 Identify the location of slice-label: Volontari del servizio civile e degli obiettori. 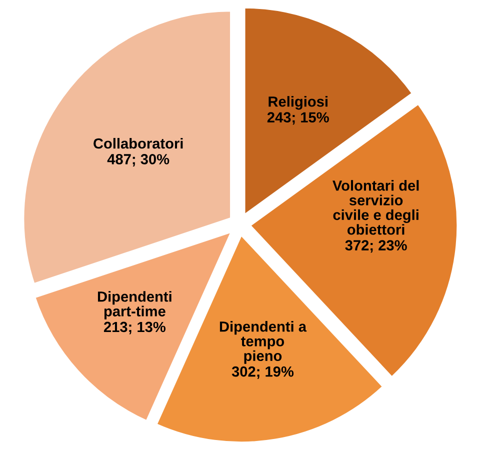
(375, 207).